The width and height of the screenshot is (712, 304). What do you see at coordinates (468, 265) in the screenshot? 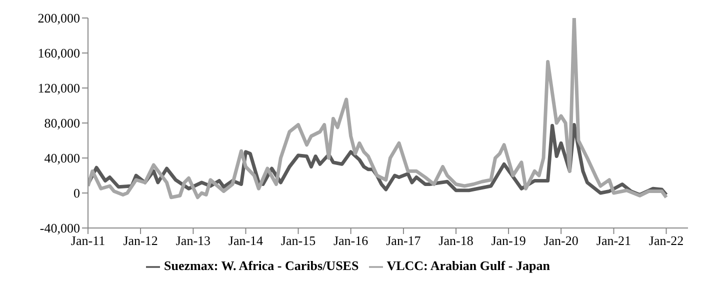
I see `legend-label: VLCC: Arabian Gulf - Japan` at bounding box center [468, 265].